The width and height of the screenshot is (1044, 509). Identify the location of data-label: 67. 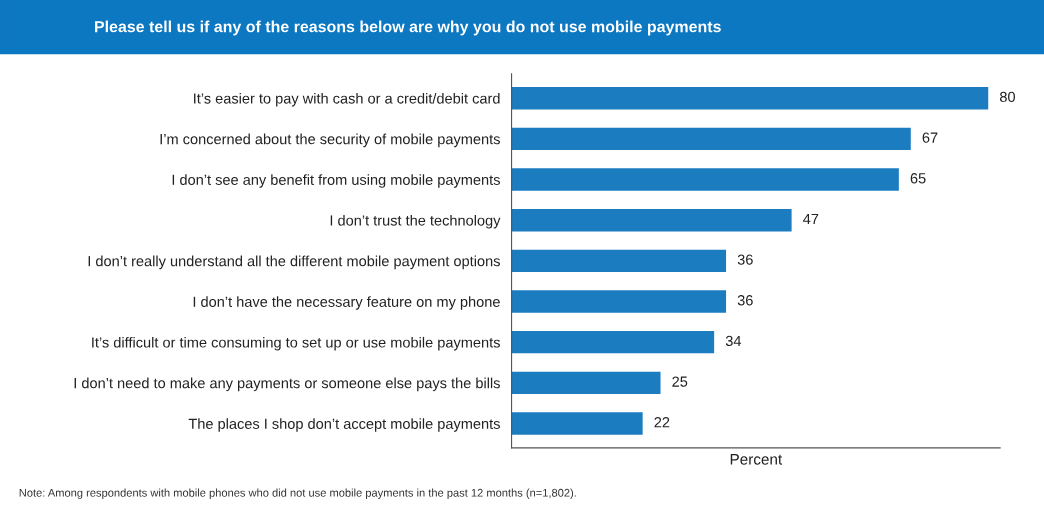
(930, 137).